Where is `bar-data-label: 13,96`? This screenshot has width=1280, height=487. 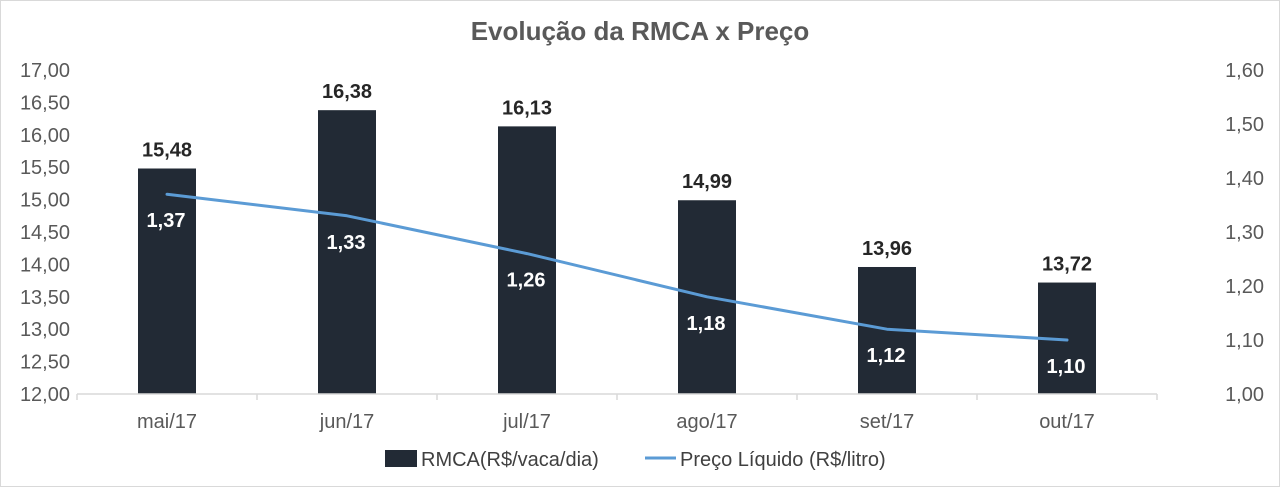
bar-data-label: 13,96 is located at coordinates (887, 249).